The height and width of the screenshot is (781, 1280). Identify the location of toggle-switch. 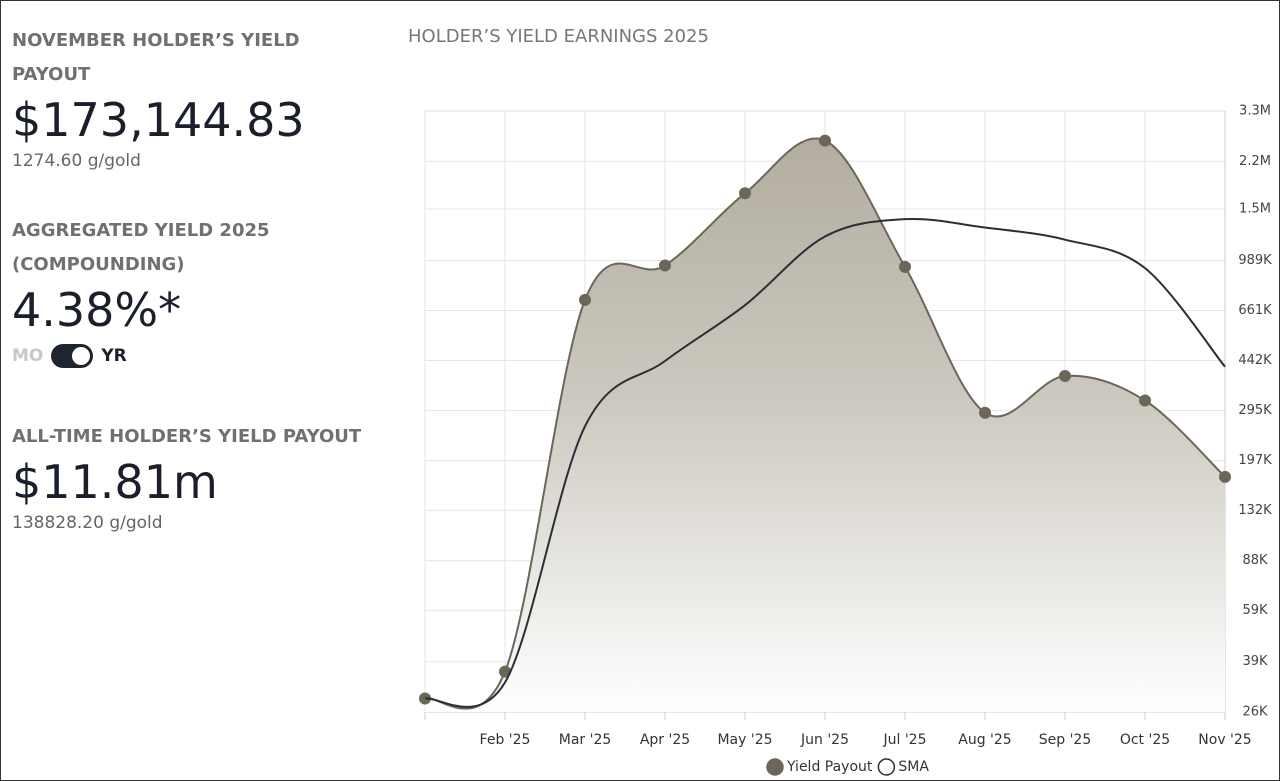
(72, 356).